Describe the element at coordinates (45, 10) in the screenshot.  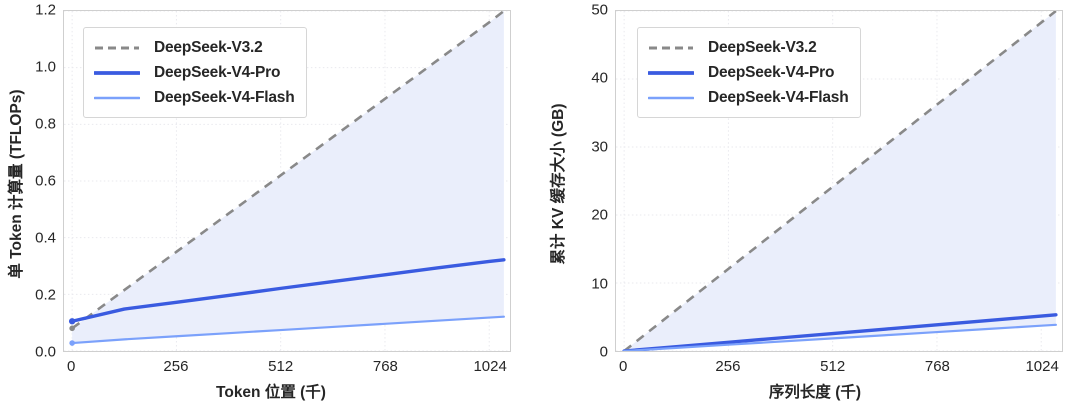
I see `y-tick-left: 1.2` at that location.